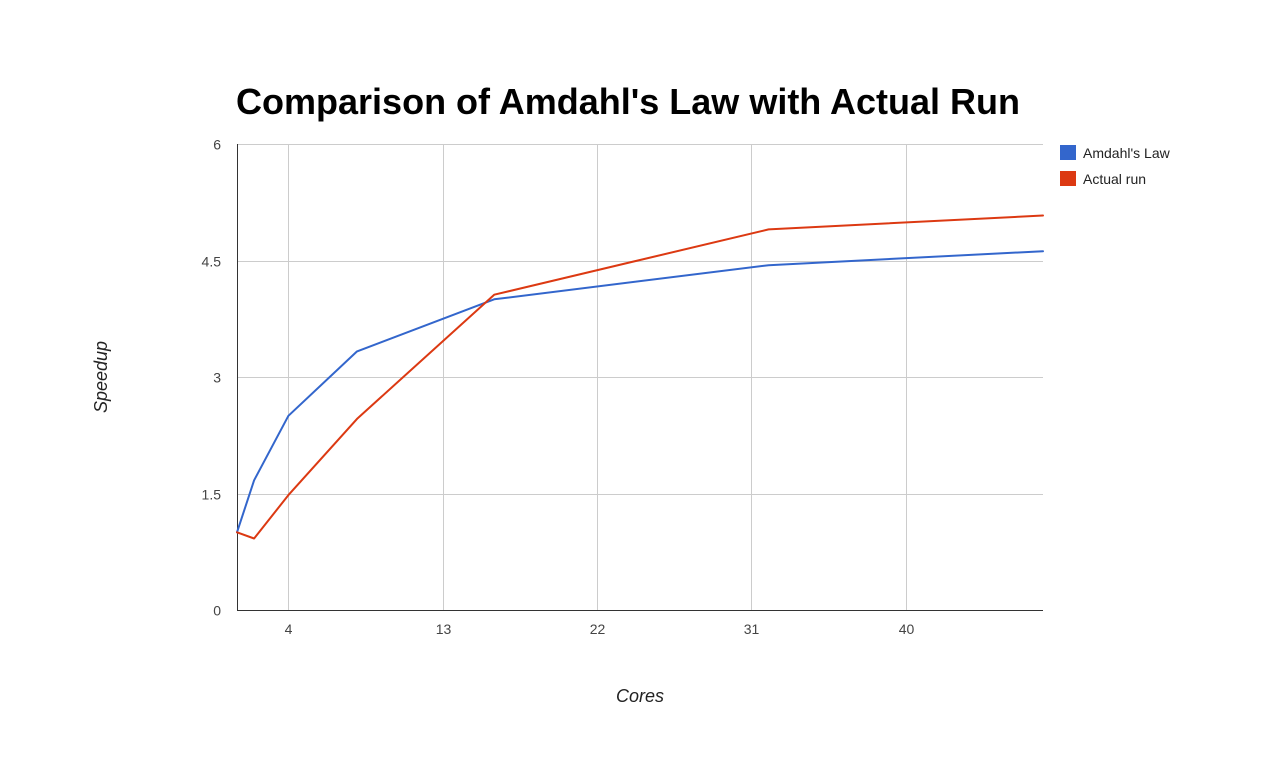 The image size is (1281, 760). Describe the element at coordinates (212, 262) in the screenshot. I see `y-tick-label: 4.5` at that location.